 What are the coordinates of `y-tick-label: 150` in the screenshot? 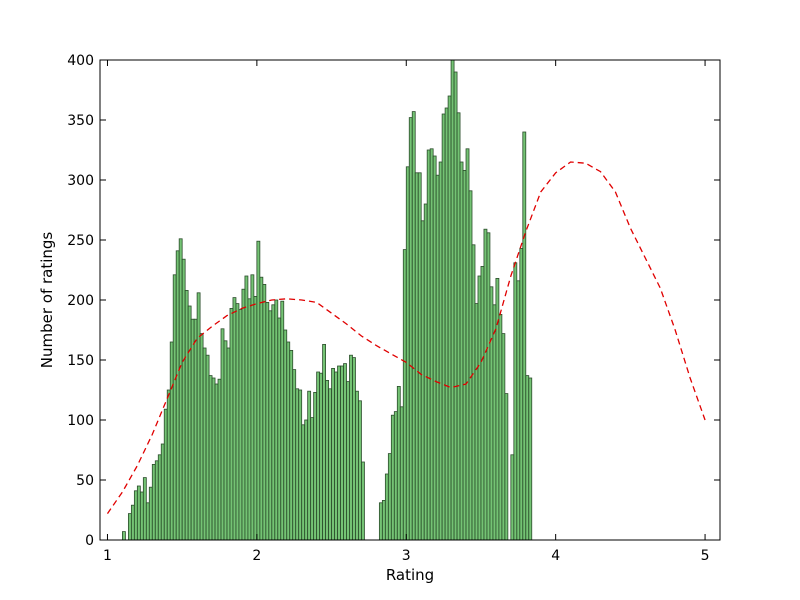 It's located at (80, 361).